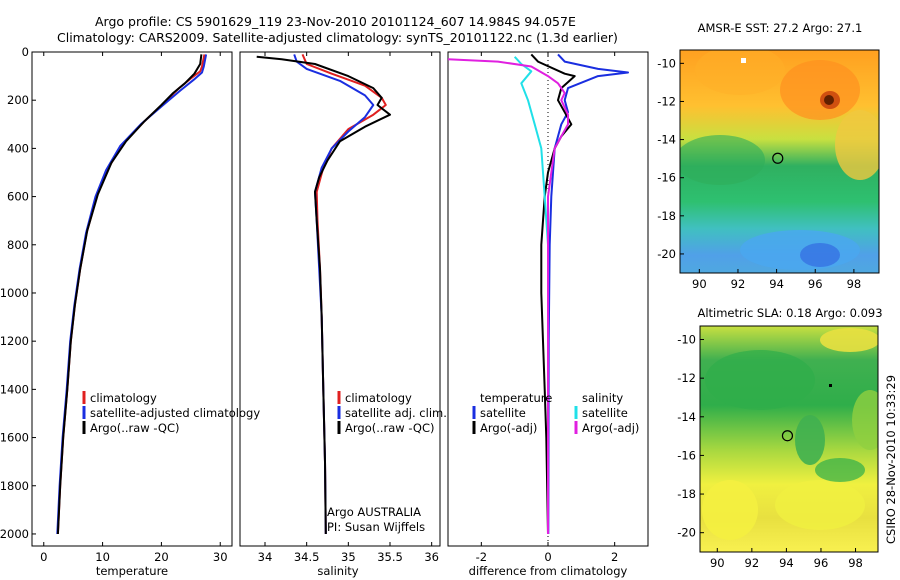 This screenshot has height=580, width=900. I want to click on x-tick-label: 20, so click(161, 557).